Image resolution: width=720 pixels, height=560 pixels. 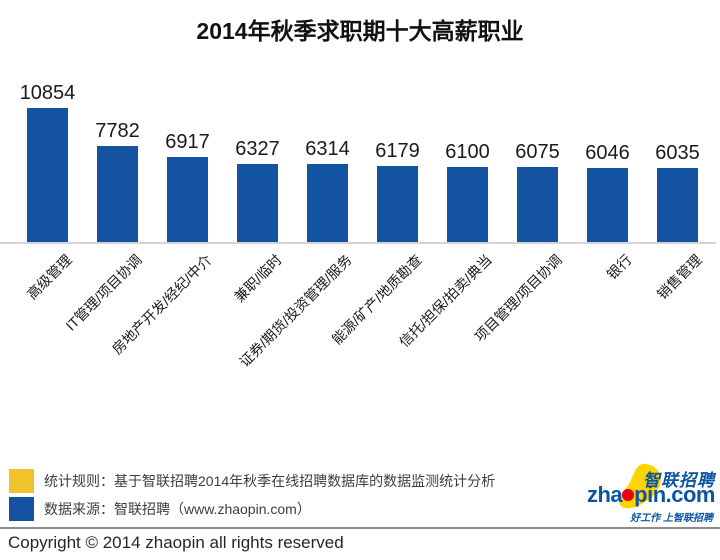 I want to click on bar-value-label: 10854, so click(x=47, y=93).